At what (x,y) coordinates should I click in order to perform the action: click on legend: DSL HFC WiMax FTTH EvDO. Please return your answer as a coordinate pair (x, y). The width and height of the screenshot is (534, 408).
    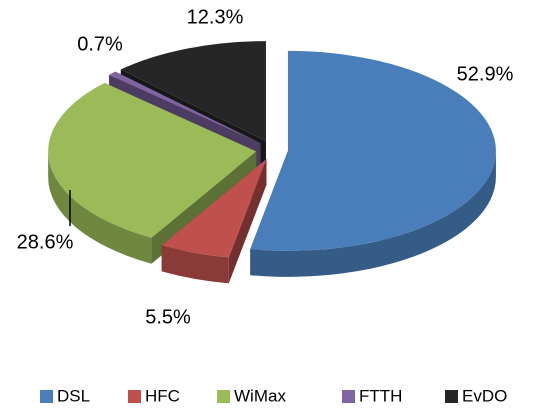
    Looking at the image, I should click on (273, 395).